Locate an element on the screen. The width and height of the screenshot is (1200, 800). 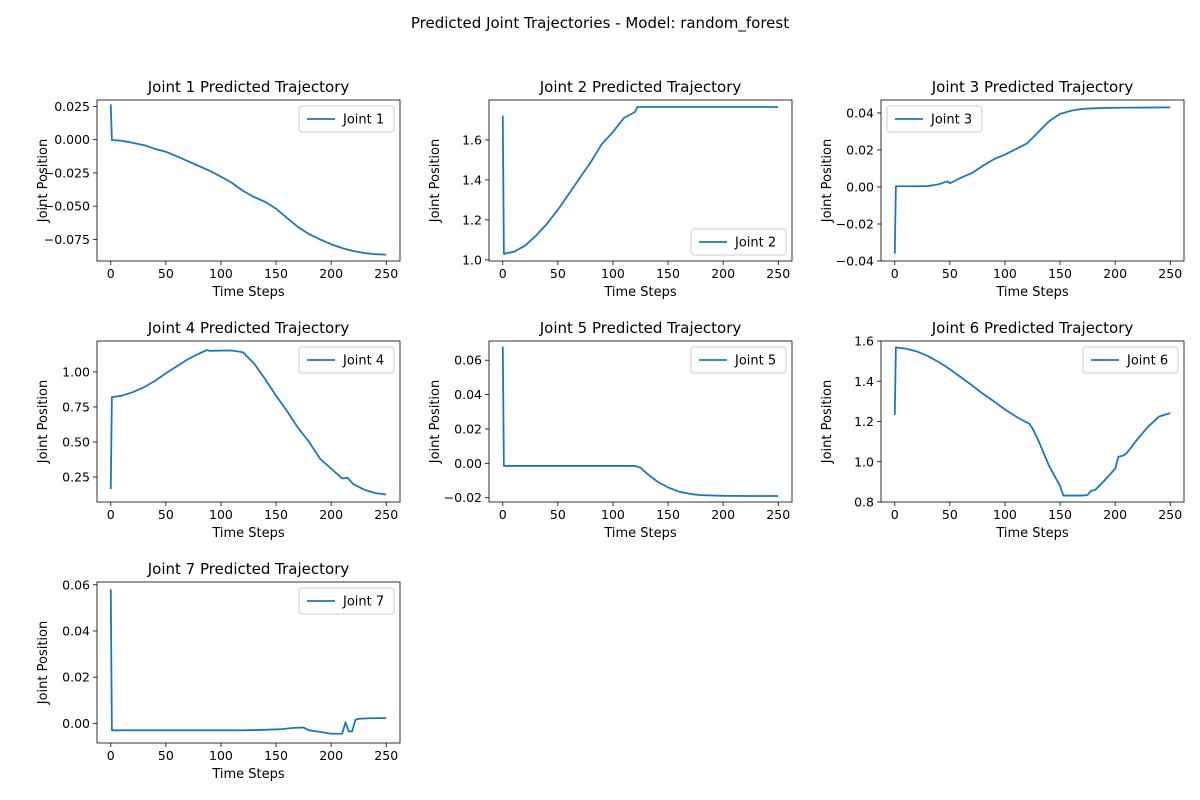
y-tick-label: 0.04 is located at coordinates (468, 394).